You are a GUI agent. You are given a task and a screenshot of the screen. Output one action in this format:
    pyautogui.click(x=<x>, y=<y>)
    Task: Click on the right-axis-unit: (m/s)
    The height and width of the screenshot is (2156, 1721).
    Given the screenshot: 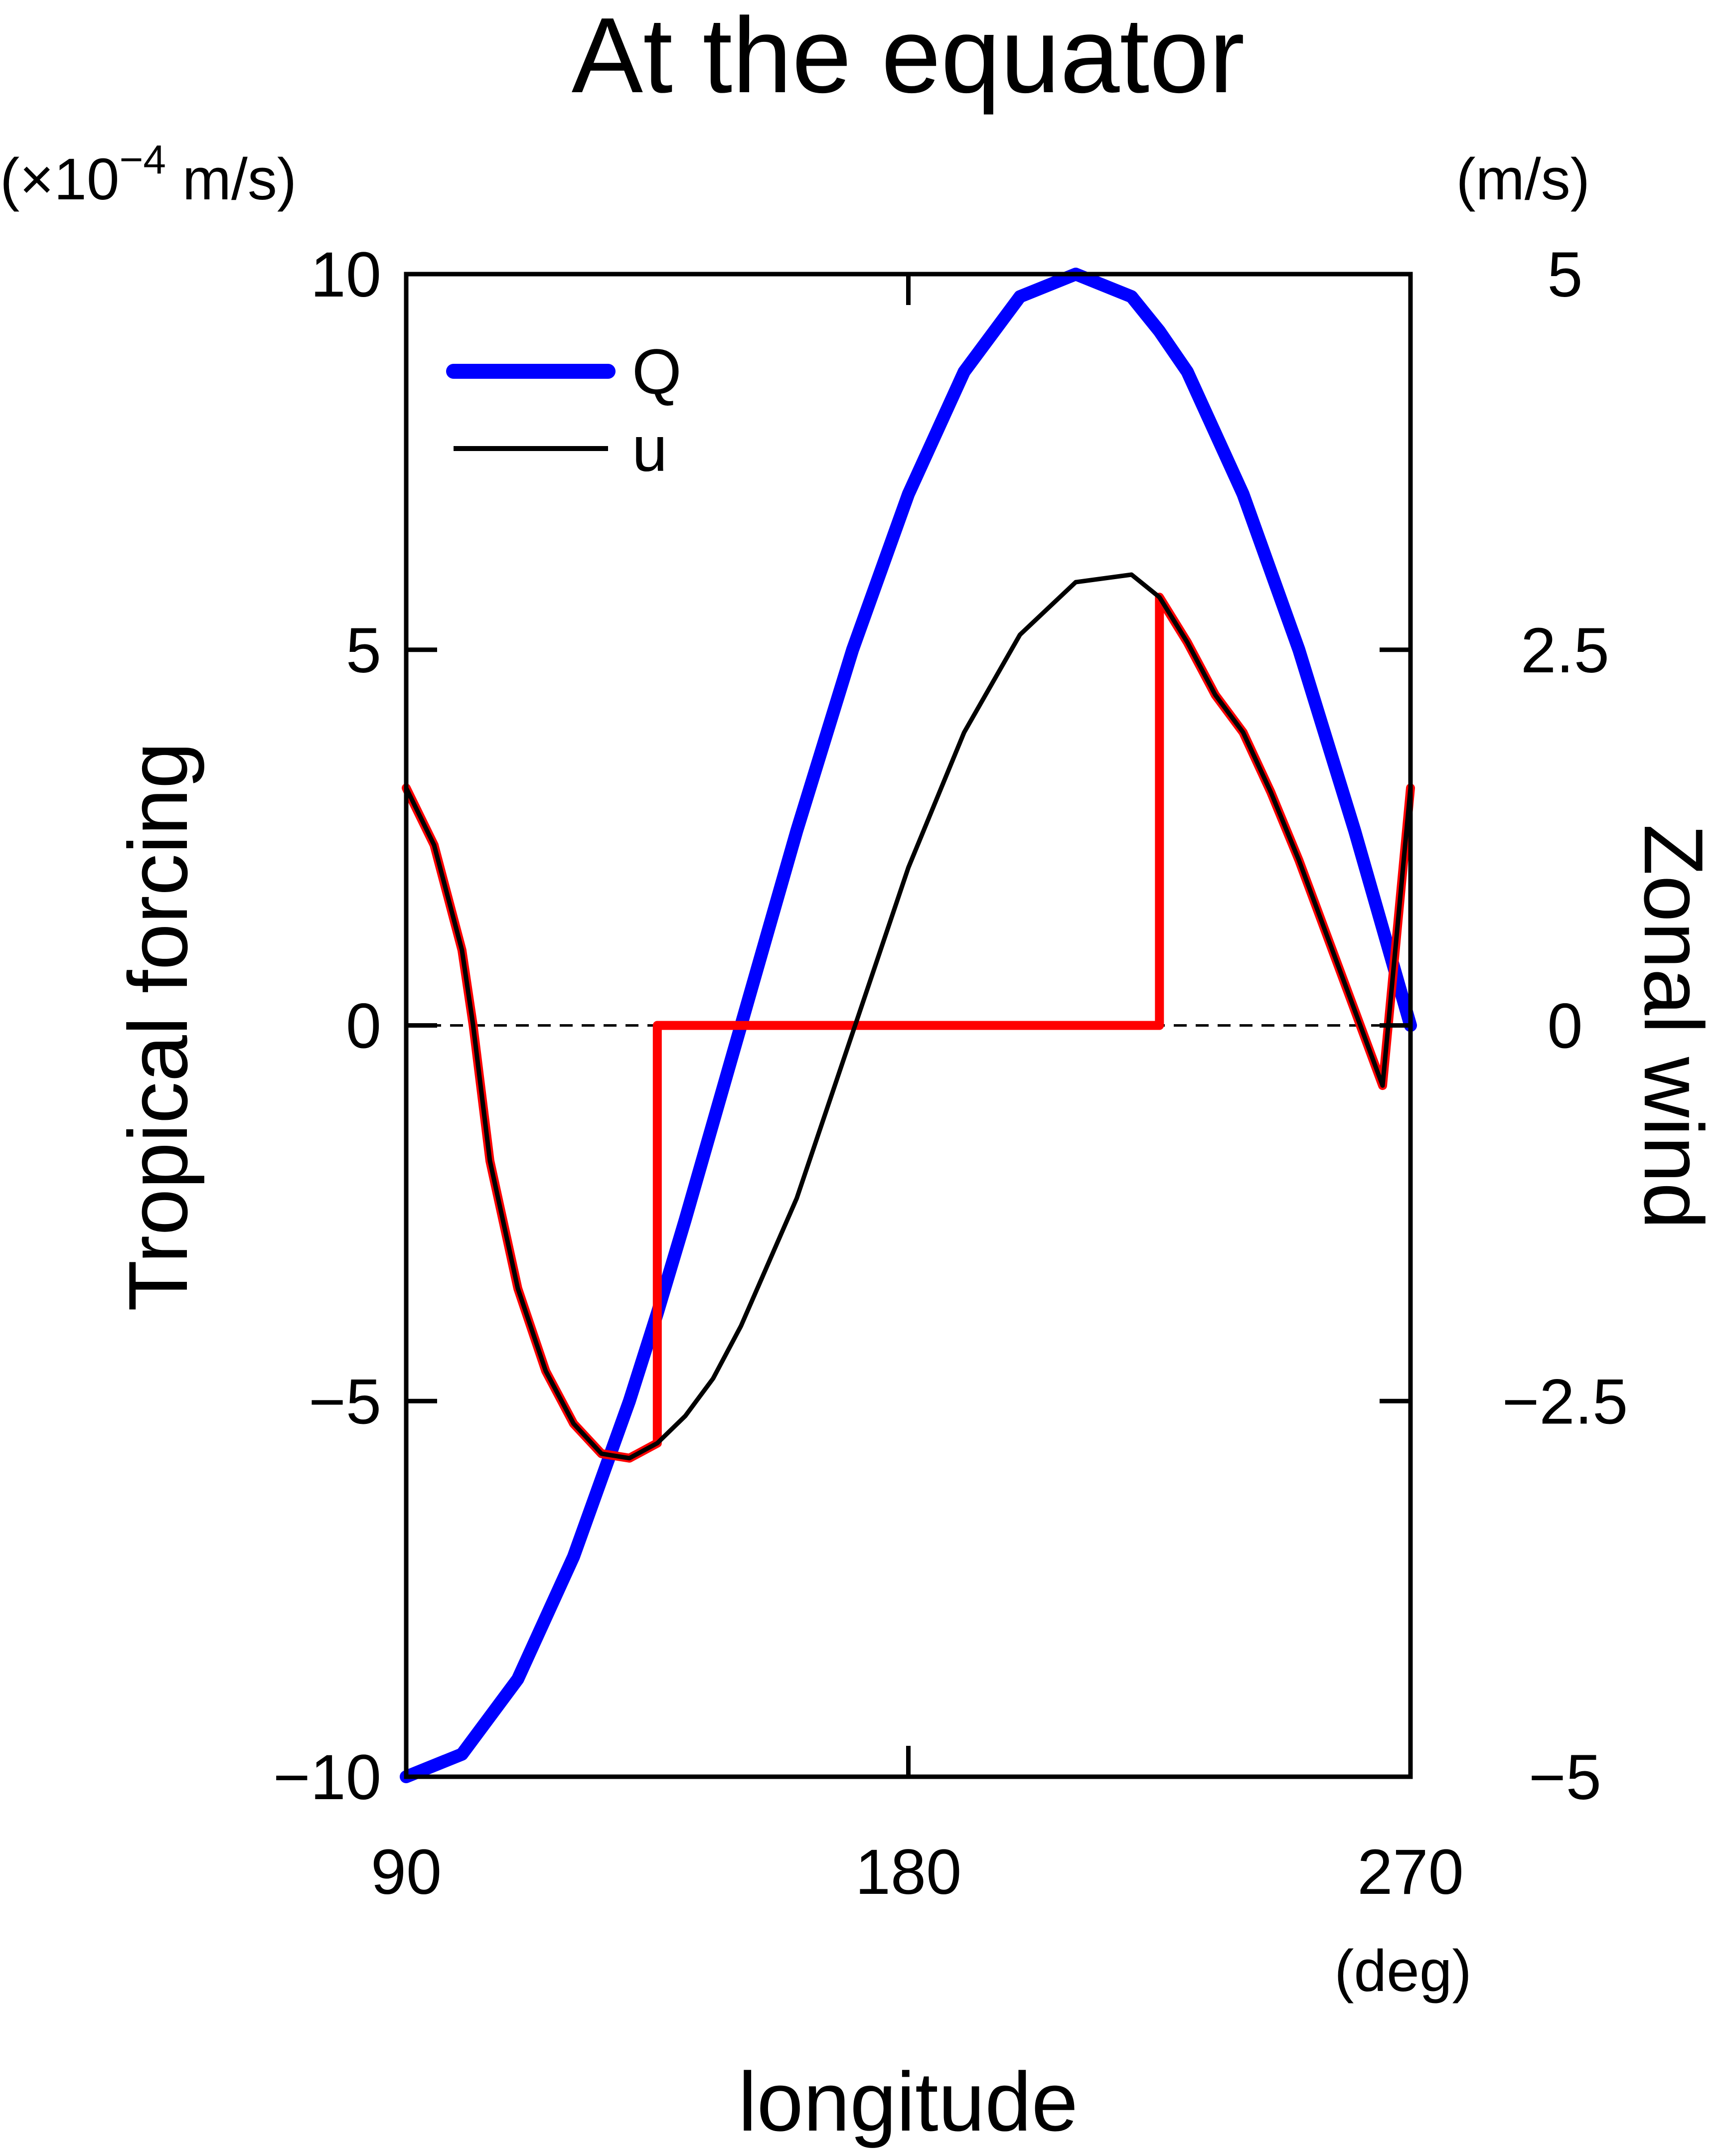 What is the action you would take?
    pyautogui.click(x=1523, y=179)
    